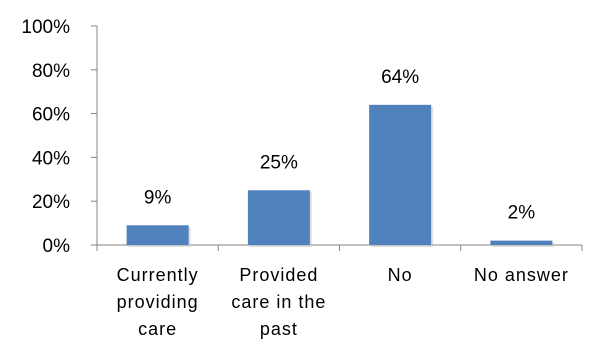 This screenshot has width=598, height=344. Describe the element at coordinates (521, 275) in the screenshot. I see `x-category-label: No answer` at that location.